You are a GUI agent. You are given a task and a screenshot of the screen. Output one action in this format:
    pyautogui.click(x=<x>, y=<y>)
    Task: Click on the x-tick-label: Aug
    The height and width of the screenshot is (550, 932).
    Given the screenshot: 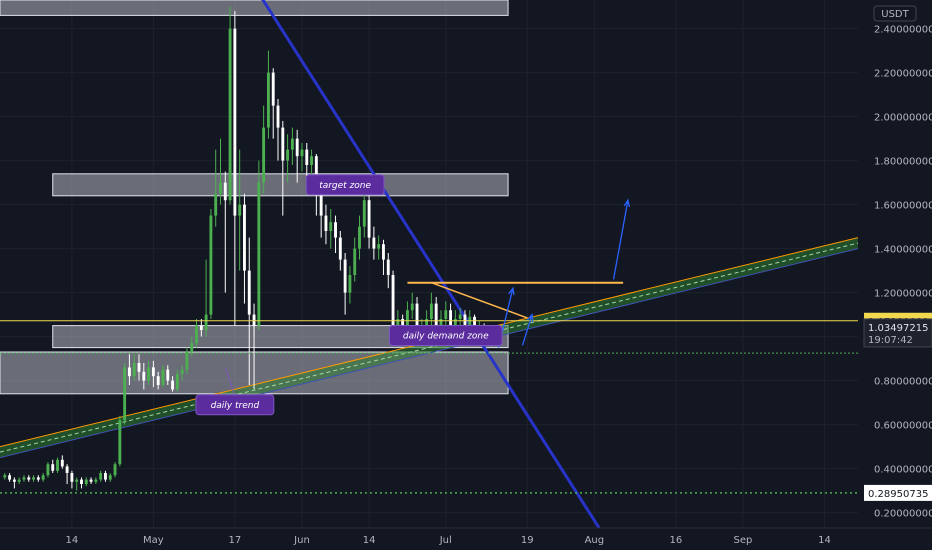 What is the action you would take?
    pyautogui.click(x=595, y=540)
    